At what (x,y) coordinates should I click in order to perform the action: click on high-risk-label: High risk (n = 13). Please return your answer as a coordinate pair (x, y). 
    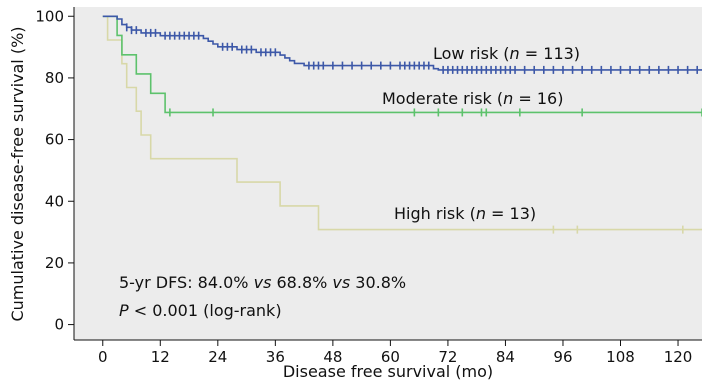
    Looking at the image, I should click on (465, 213).